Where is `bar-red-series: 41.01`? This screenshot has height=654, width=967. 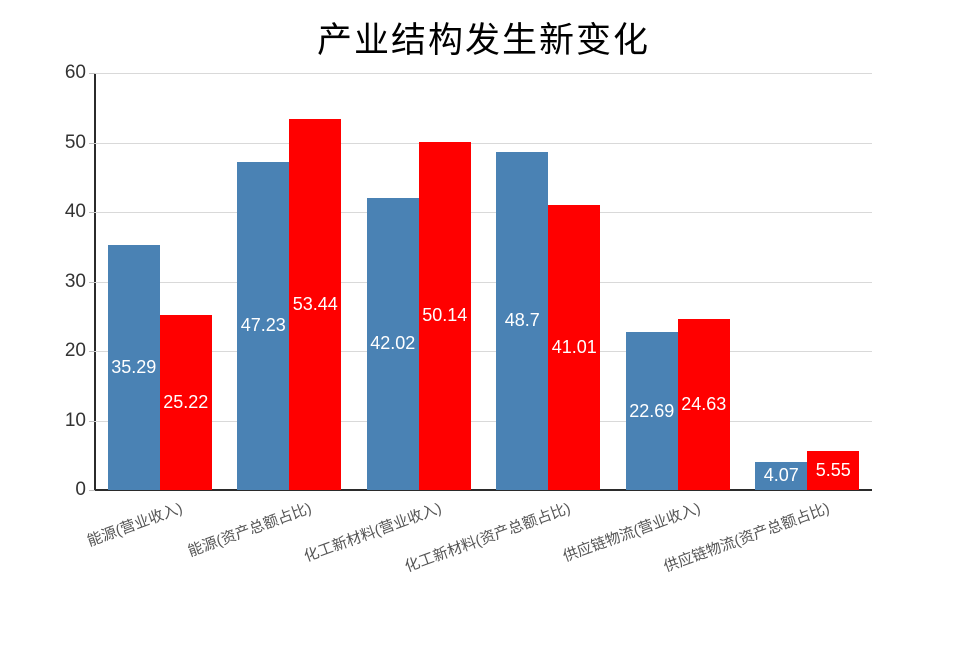 bar-red-series: 41.01 is located at coordinates (574, 347).